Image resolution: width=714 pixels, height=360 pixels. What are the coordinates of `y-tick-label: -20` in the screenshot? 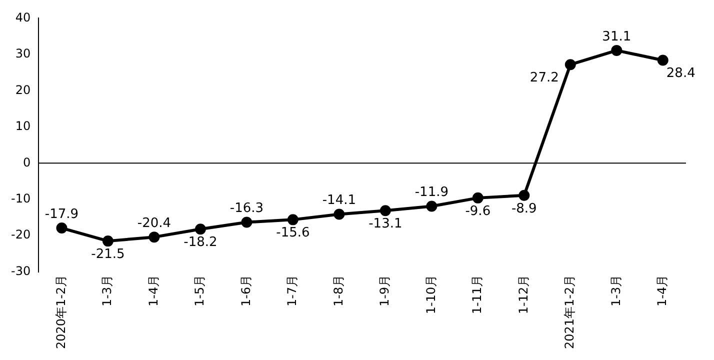 It's located at (20, 235).